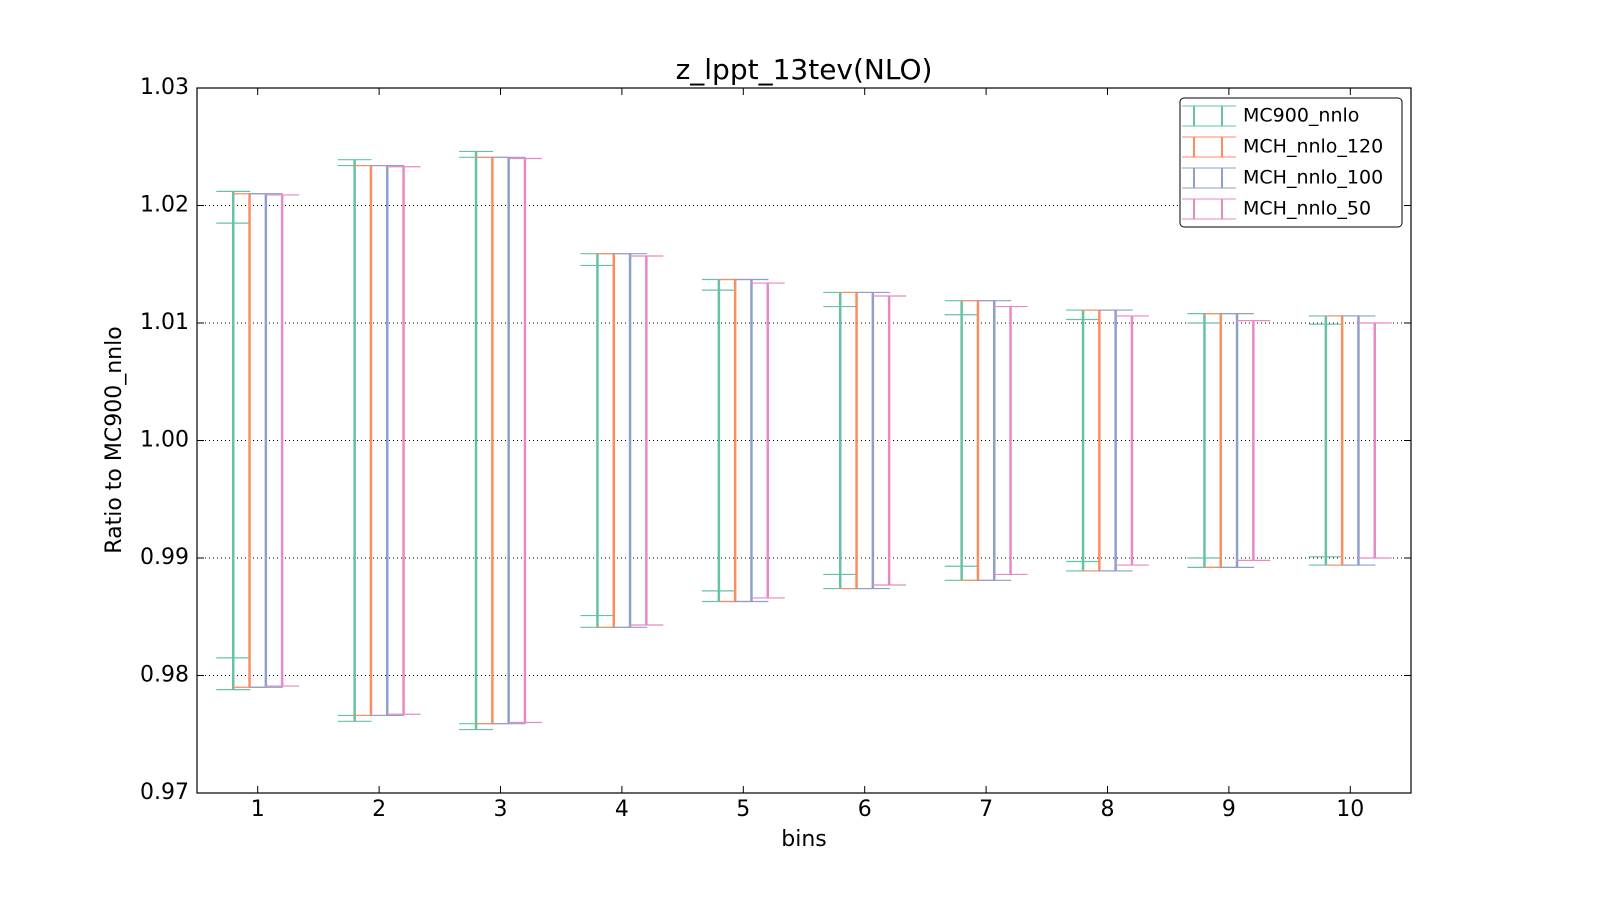  Describe the element at coordinates (1229, 809) in the screenshot. I see `x-tick-label: 9` at that location.